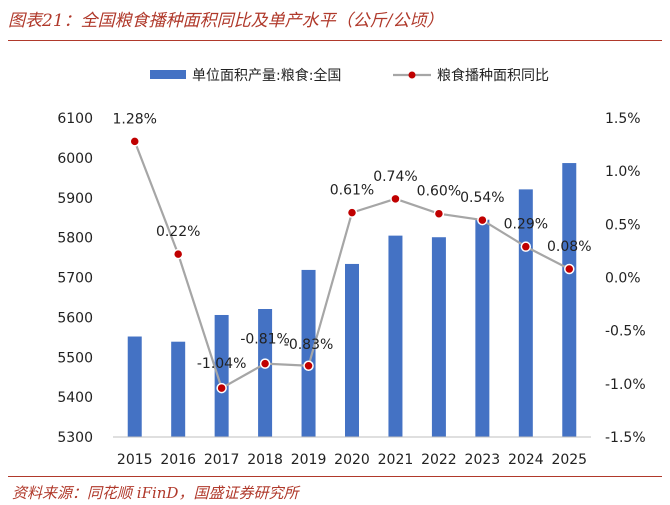 This screenshot has width=670, height=505. What do you see at coordinates (625, 385) in the screenshot?
I see `right-tick-label: -1.0%` at bounding box center [625, 385].